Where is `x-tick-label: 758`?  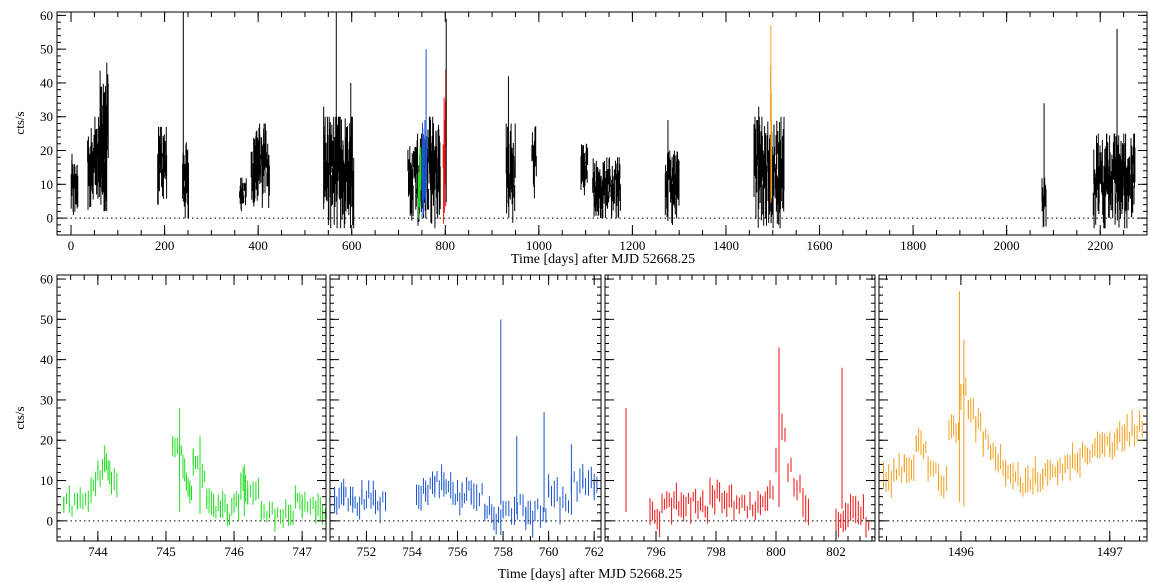
x-tick-label: 758 is located at coordinates (503, 551).